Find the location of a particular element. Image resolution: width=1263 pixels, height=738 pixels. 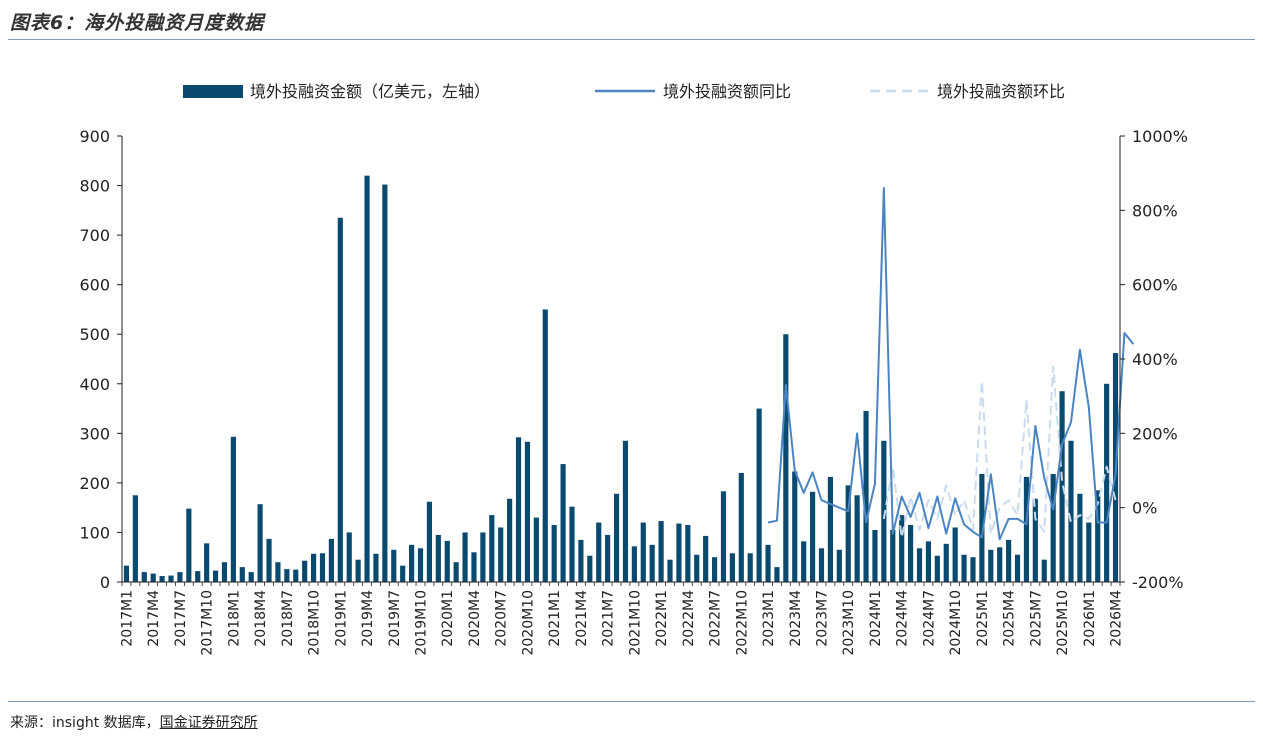

x-tick-label: 2020M7 is located at coordinates (502, 618).